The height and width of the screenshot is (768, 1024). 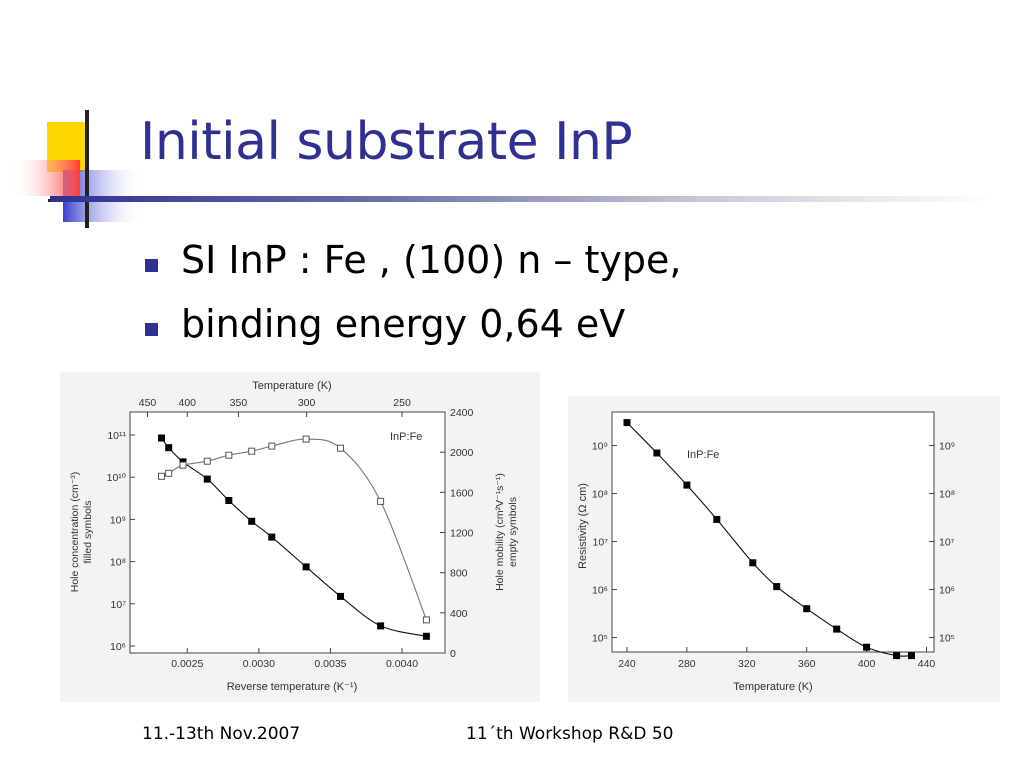 What do you see at coordinates (462, 453) in the screenshot?
I see `y-right-tick-label: 2000` at bounding box center [462, 453].